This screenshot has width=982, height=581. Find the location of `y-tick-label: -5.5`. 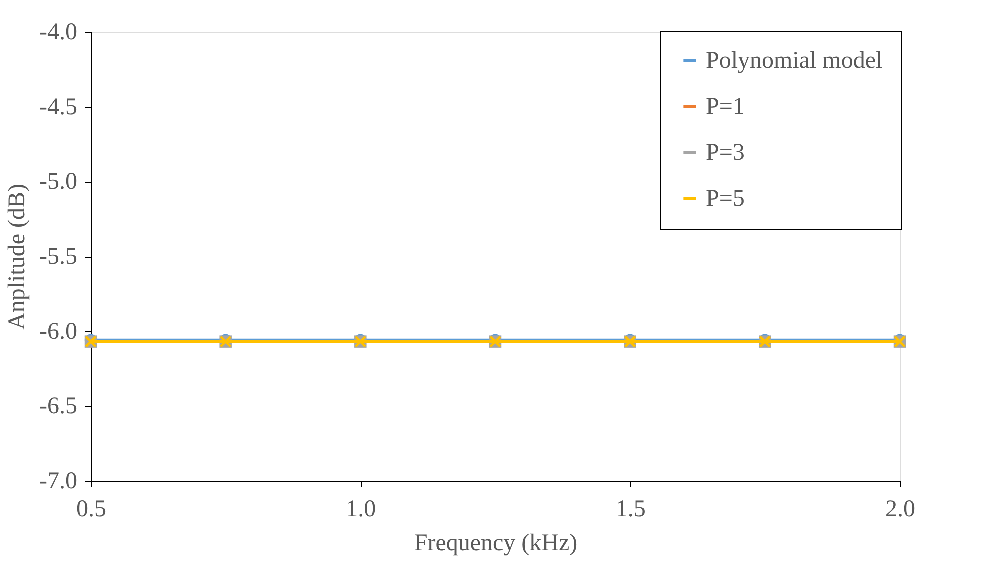

y-tick-label: -5.5 is located at coordinates (59, 257).